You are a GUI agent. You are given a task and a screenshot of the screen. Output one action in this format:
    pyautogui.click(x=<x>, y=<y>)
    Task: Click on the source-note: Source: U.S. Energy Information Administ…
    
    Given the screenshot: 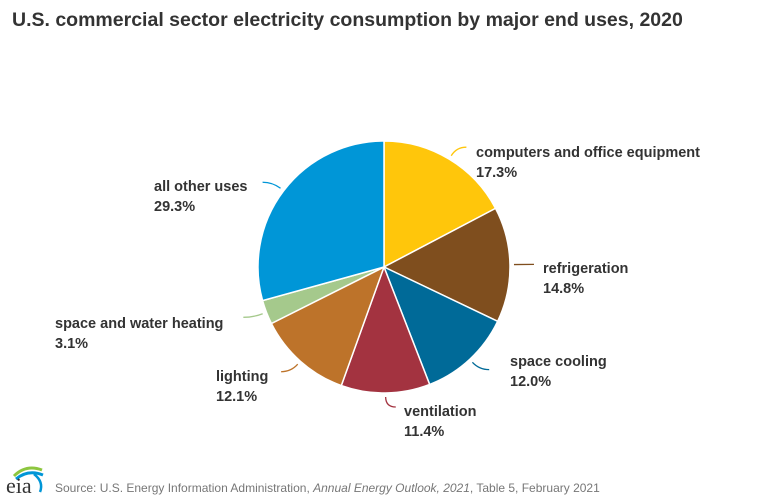 What is the action you would take?
    pyautogui.click(x=327, y=488)
    